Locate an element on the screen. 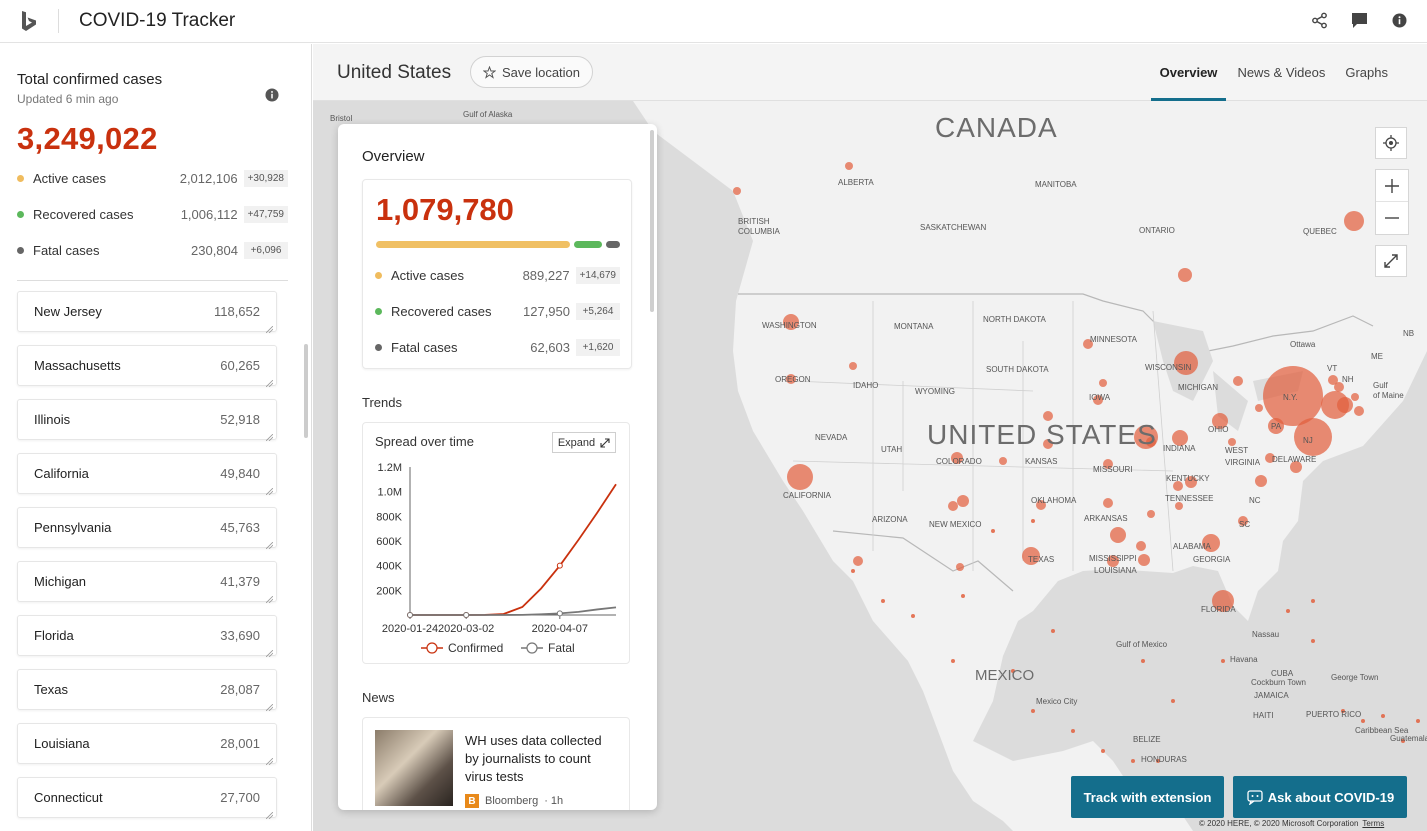  bing-logo is located at coordinates (29, 21).